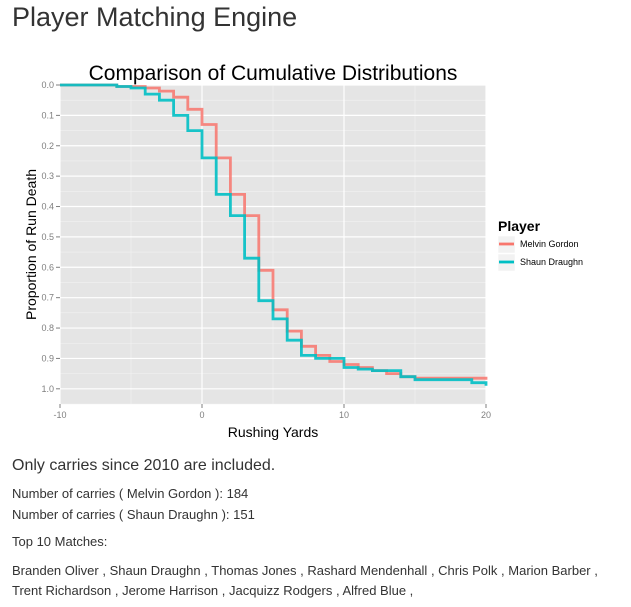  Describe the element at coordinates (367, 570) in the screenshot. I see `match-item: Rashard Mendenhall` at that location.